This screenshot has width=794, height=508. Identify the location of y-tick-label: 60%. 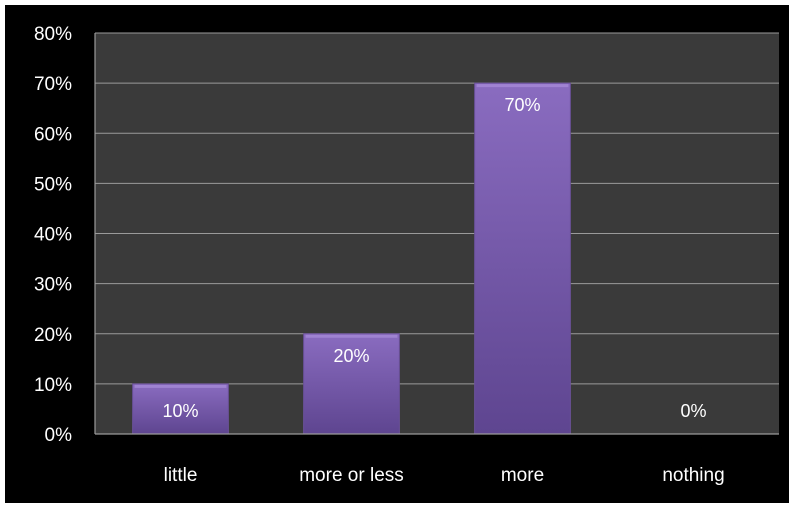
(53, 134).